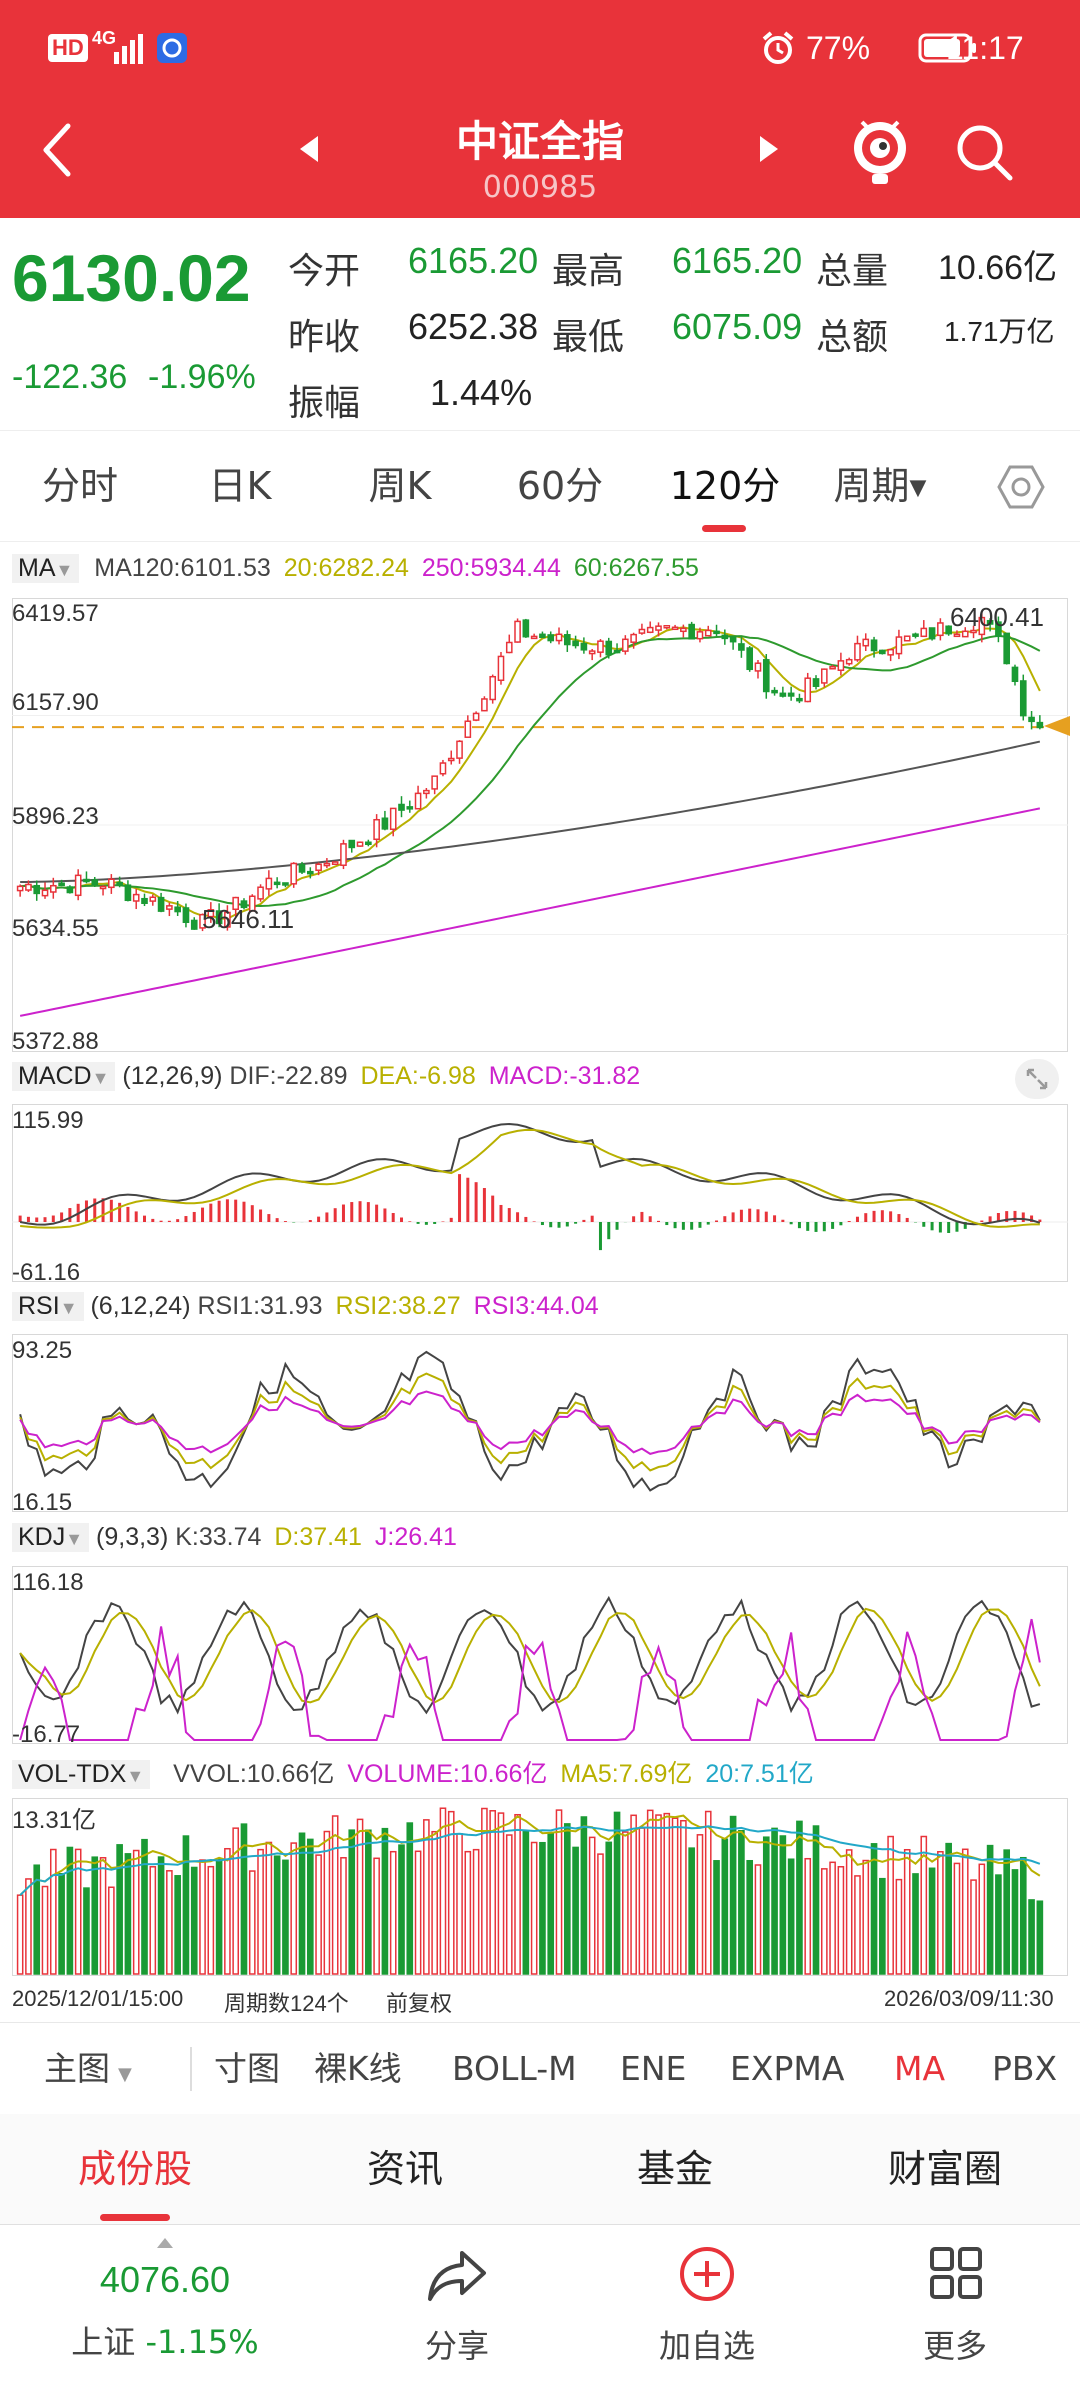 This screenshot has width=1080, height=2401. What do you see at coordinates (79, 486) in the screenshot?
I see `tab-intraday: 分时` at bounding box center [79, 486].